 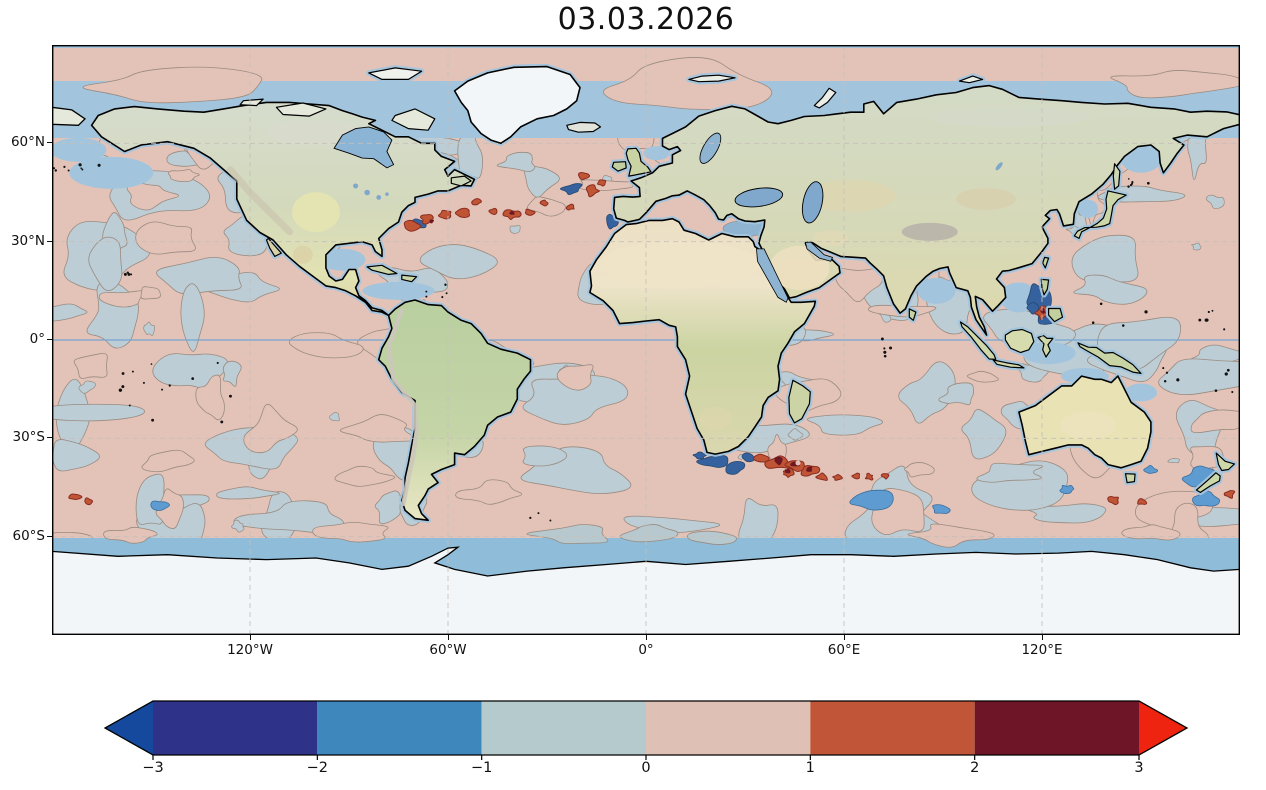 I want to click on colorbar-label: 1, so click(x=810, y=768).